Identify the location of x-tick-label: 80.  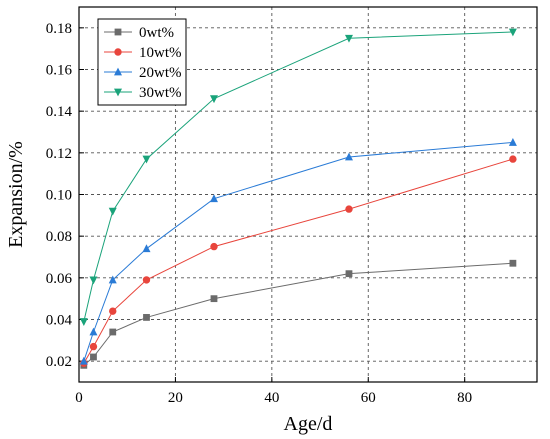
(464, 398).